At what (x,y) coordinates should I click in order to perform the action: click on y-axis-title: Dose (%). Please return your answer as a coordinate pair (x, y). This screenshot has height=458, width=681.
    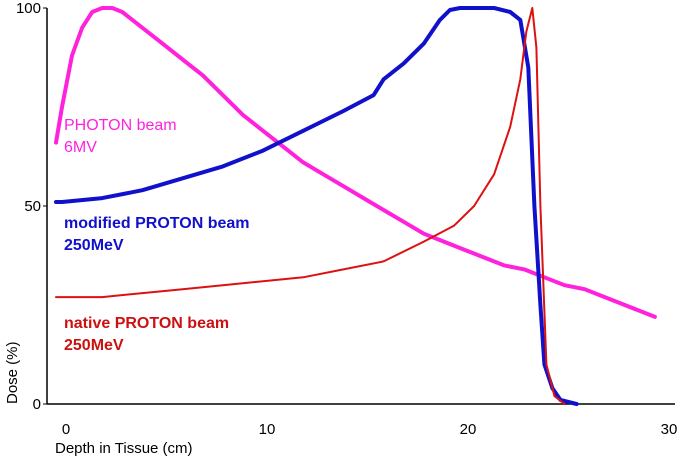
    Looking at the image, I should click on (12, 372).